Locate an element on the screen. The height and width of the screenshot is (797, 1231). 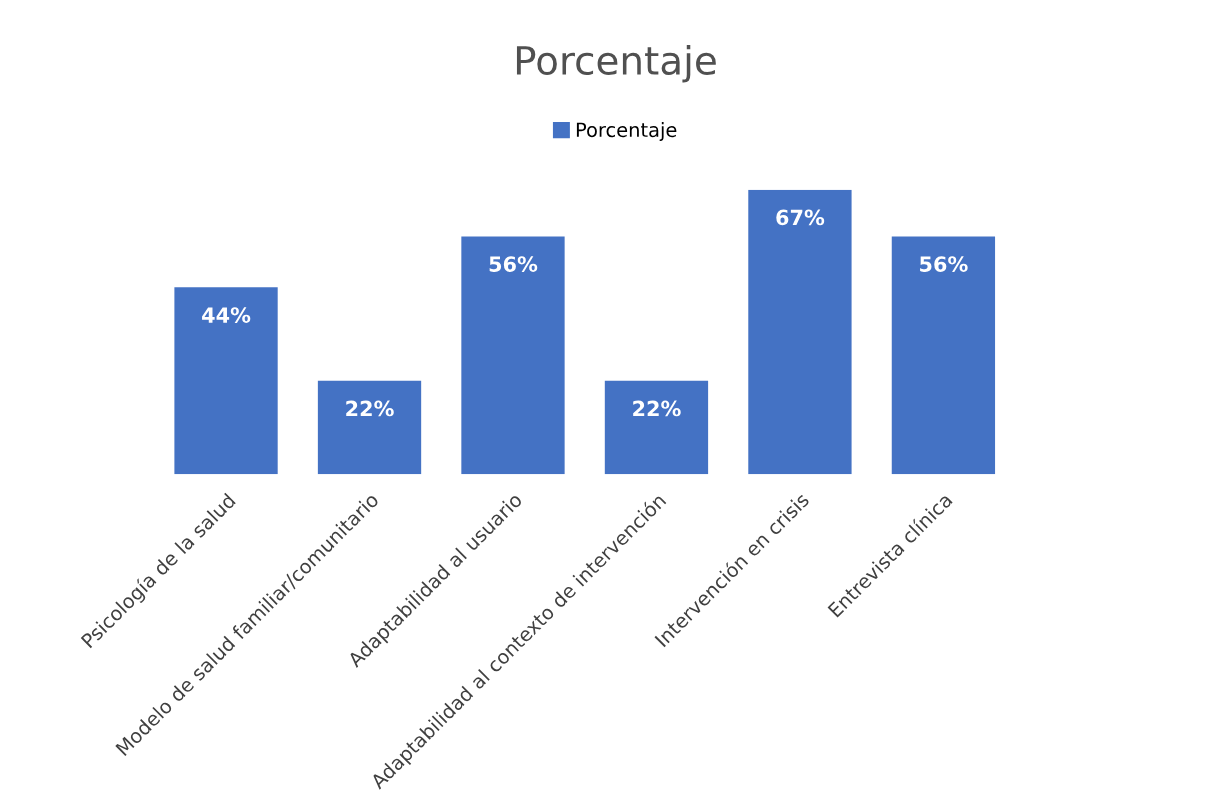
data-label: 67% is located at coordinates (800, 217).